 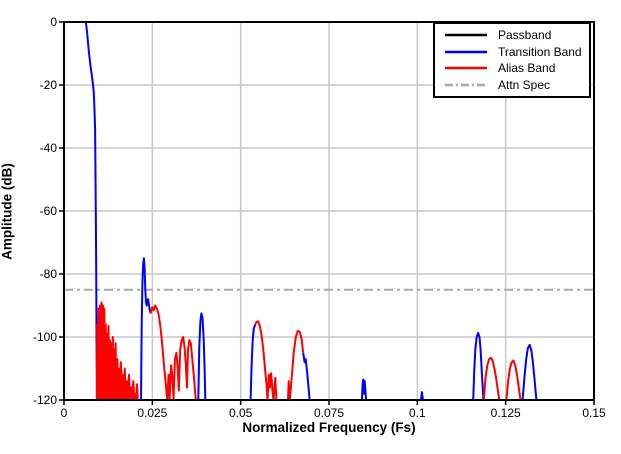 I want to click on legend-item-transition-band: Transition Band, so click(x=516, y=52).